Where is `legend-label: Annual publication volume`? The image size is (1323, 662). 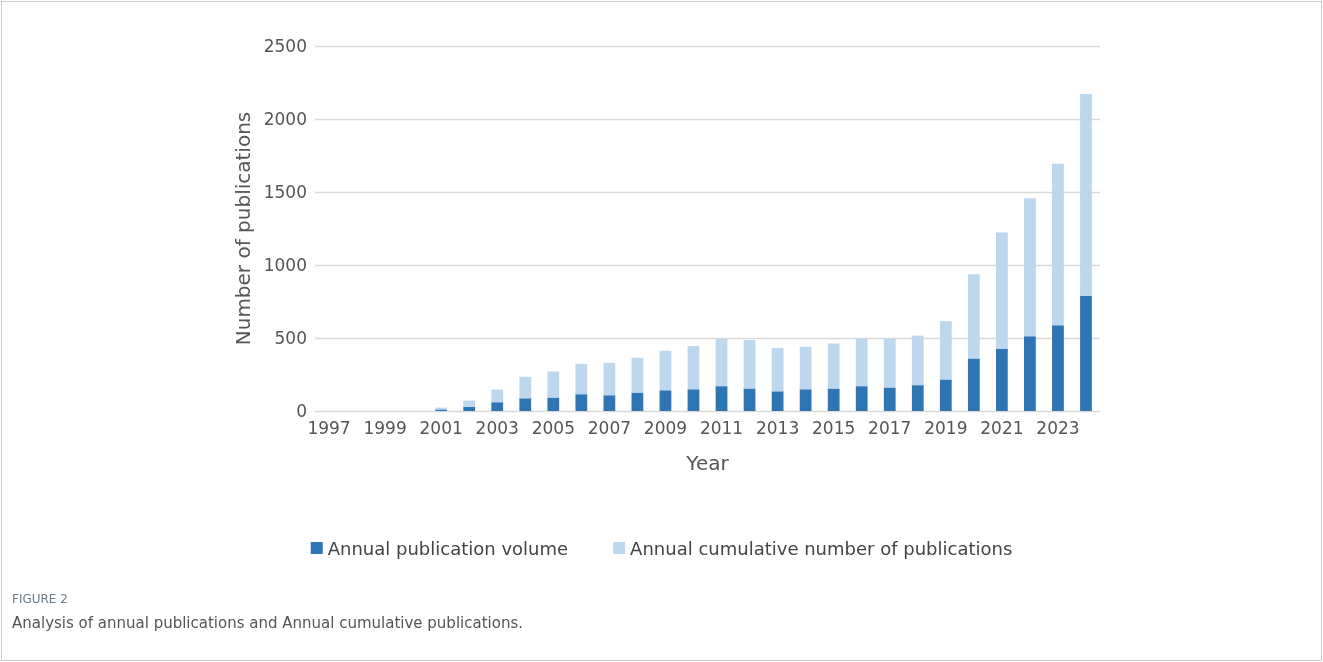
legend-label: Annual publication volume is located at coordinates (448, 548).